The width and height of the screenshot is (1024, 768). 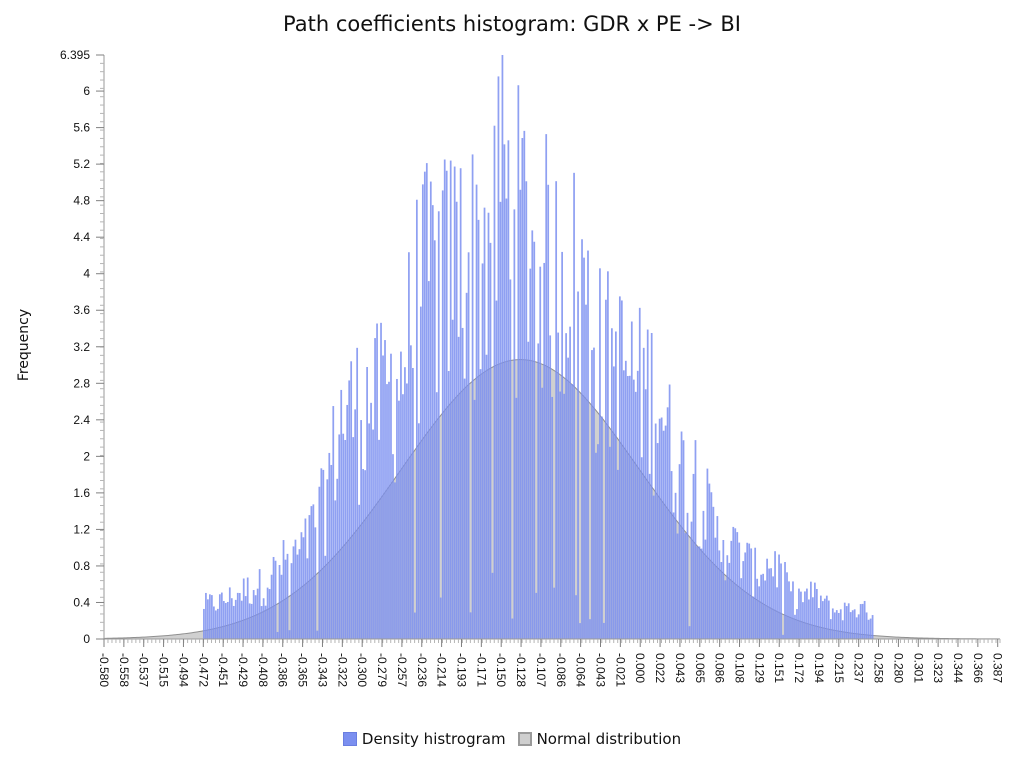 What do you see at coordinates (740, 668) in the screenshot?
I see `x-tick-label: 0.108` at bounding box center [740, 668].